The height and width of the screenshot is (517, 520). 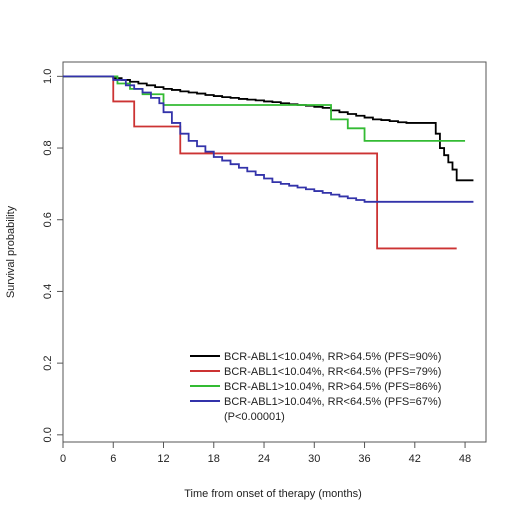 I want to click on y-axis-label: Survival probability, so click(x=11, y=251).